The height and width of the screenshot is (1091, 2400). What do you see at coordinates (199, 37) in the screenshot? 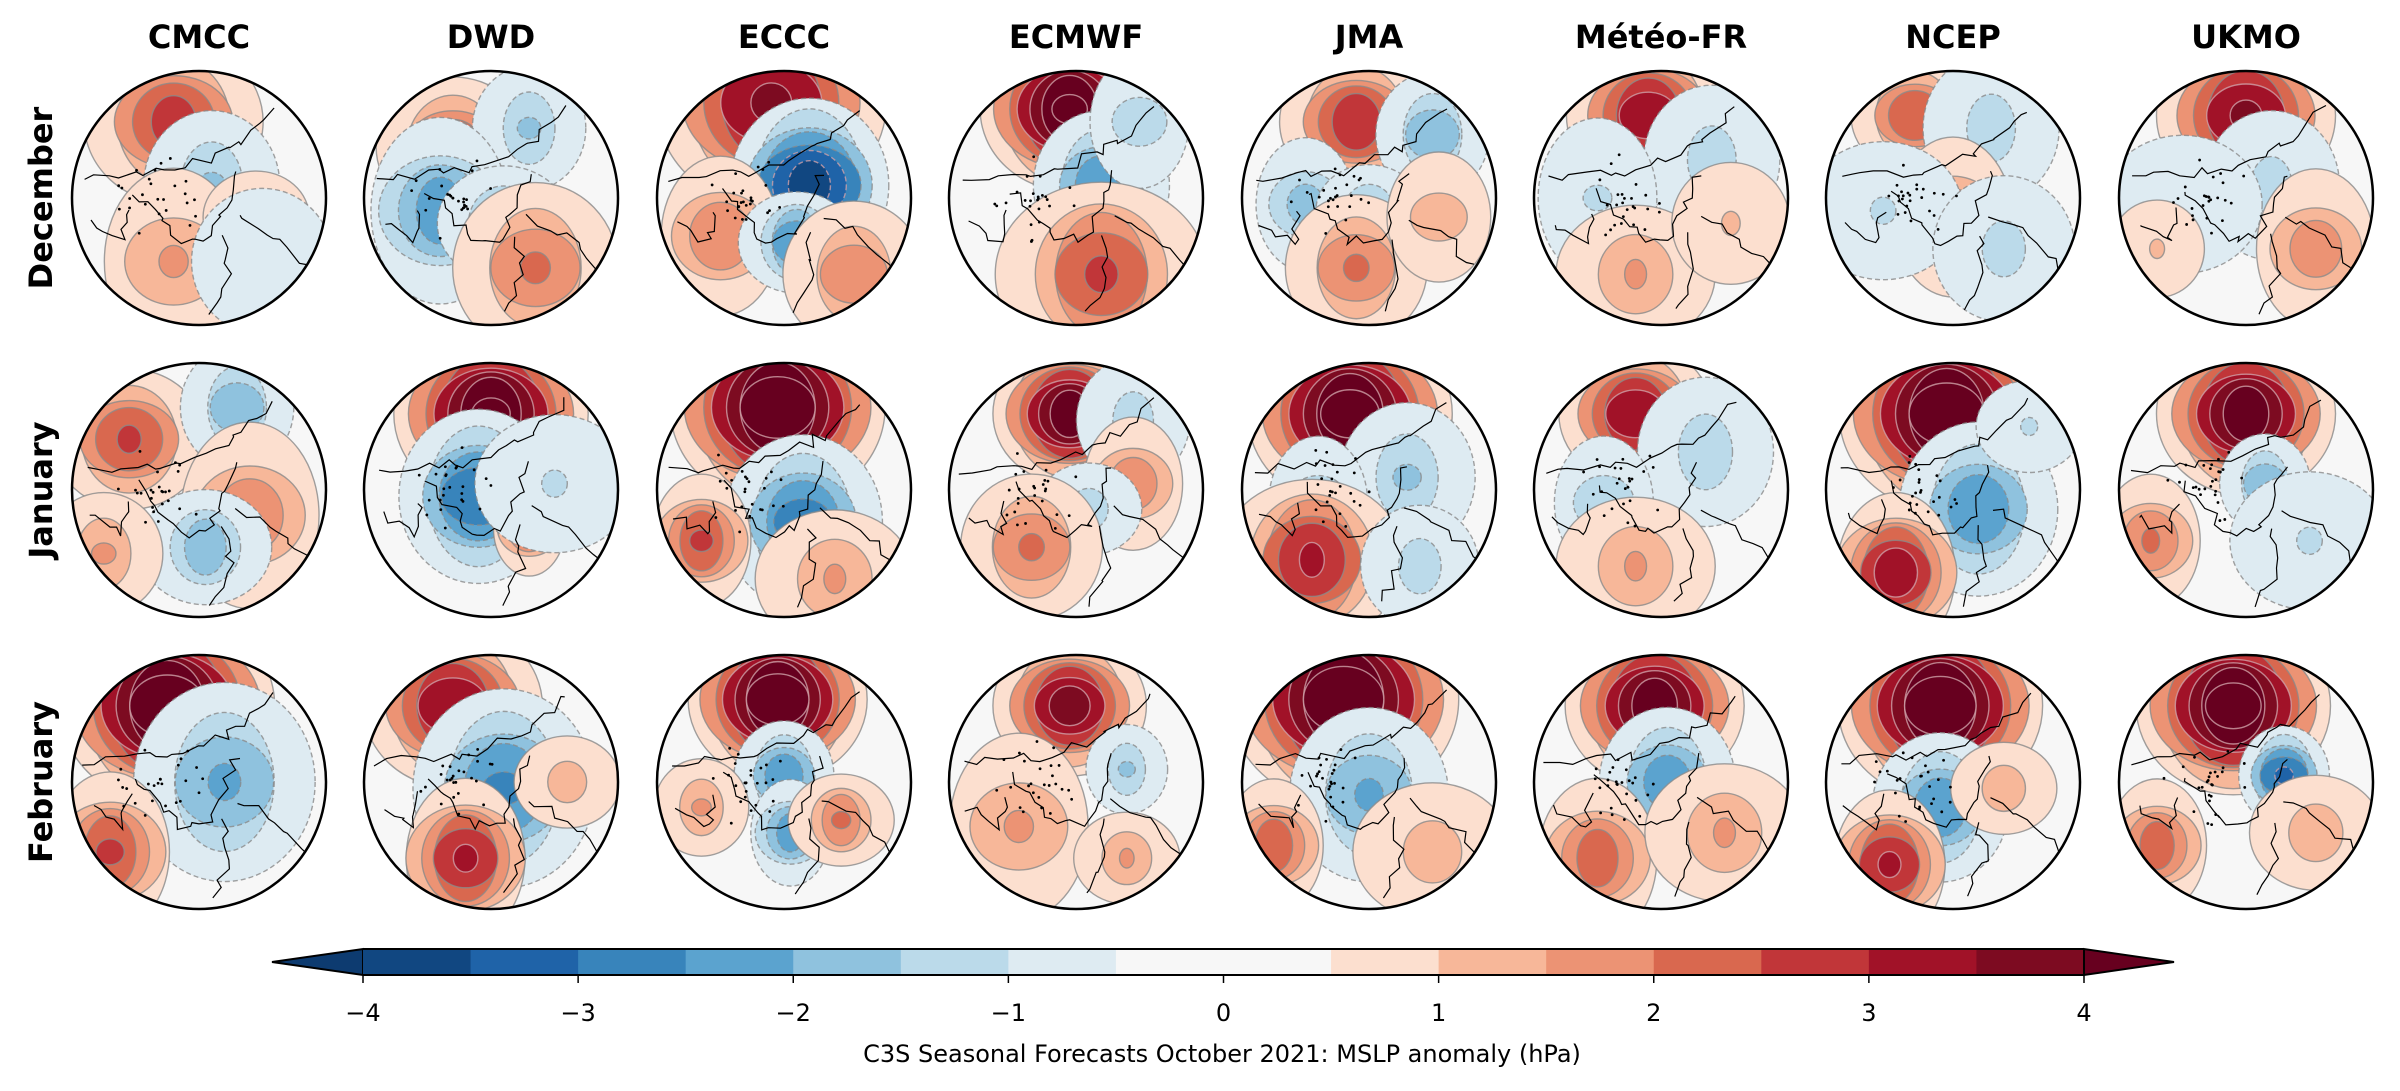
I see `column-title: CMCC` at bounding box center [199, 37].